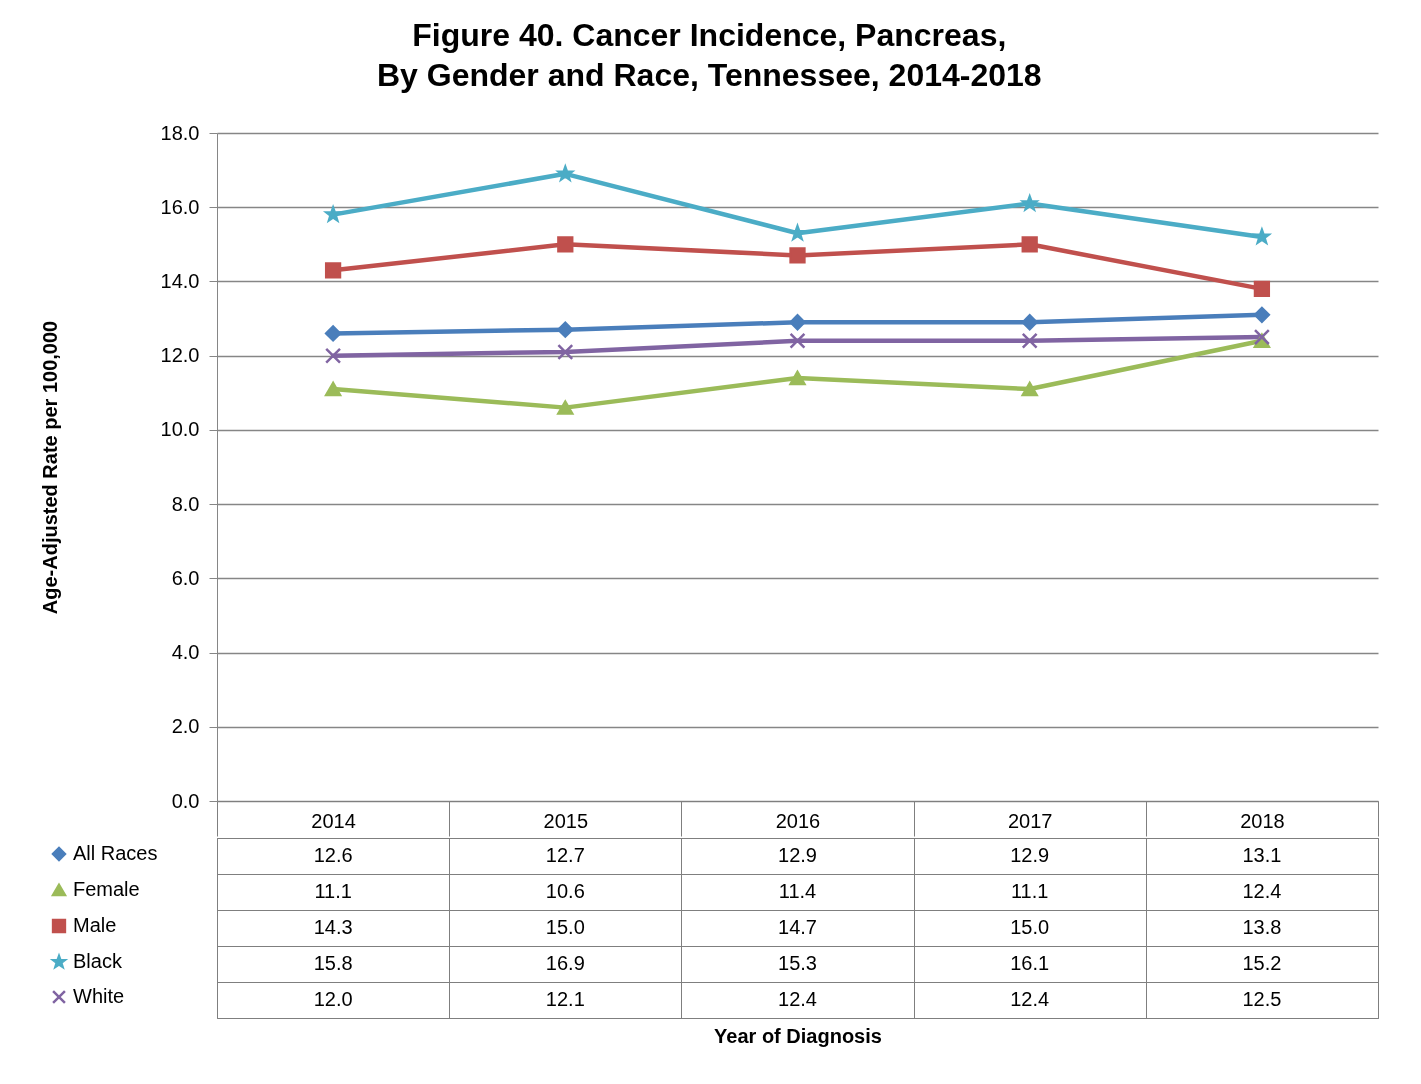 This screenshot has height=1084, width=1421. Describe the element at coordinates (1030, 820) in the screenshot. I see `x-tick-label: 2017` at that location.